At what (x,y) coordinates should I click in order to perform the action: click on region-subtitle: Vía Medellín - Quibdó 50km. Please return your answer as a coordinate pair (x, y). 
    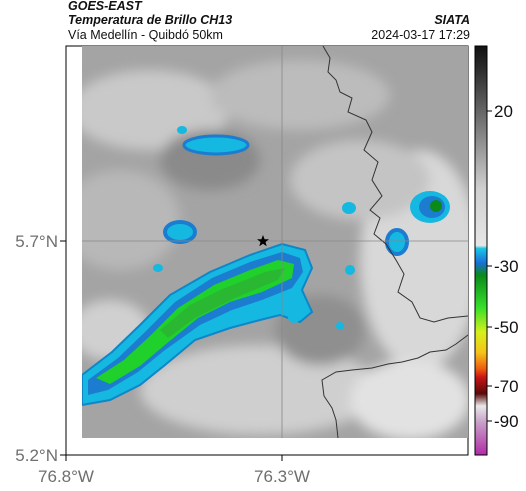
    Looking at the image, I should click on (145, 35).